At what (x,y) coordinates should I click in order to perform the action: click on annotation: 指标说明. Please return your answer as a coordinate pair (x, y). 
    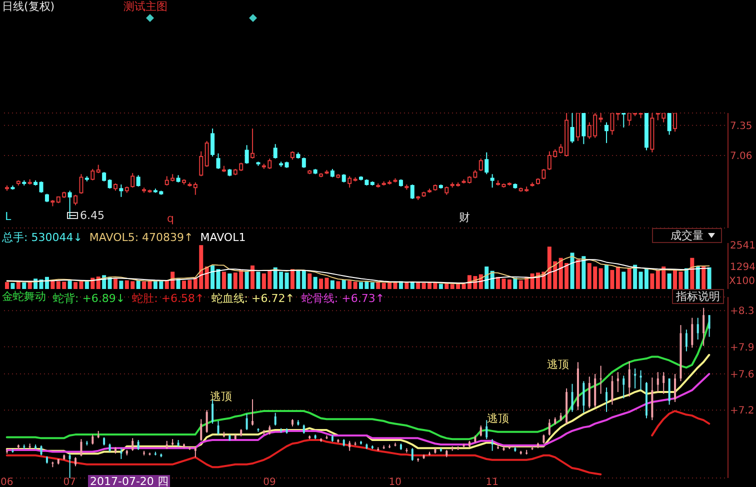
    Looking at the image, I should click on (698, 296).